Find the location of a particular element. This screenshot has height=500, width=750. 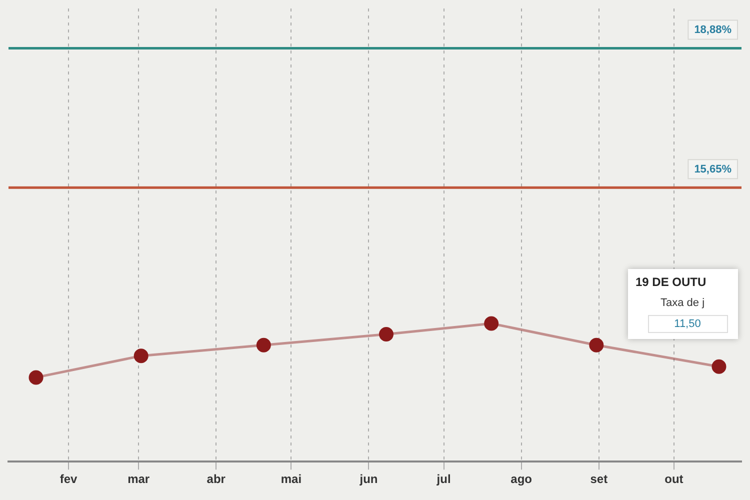

x-tick-label: jul is located at coordinates (443, 479).